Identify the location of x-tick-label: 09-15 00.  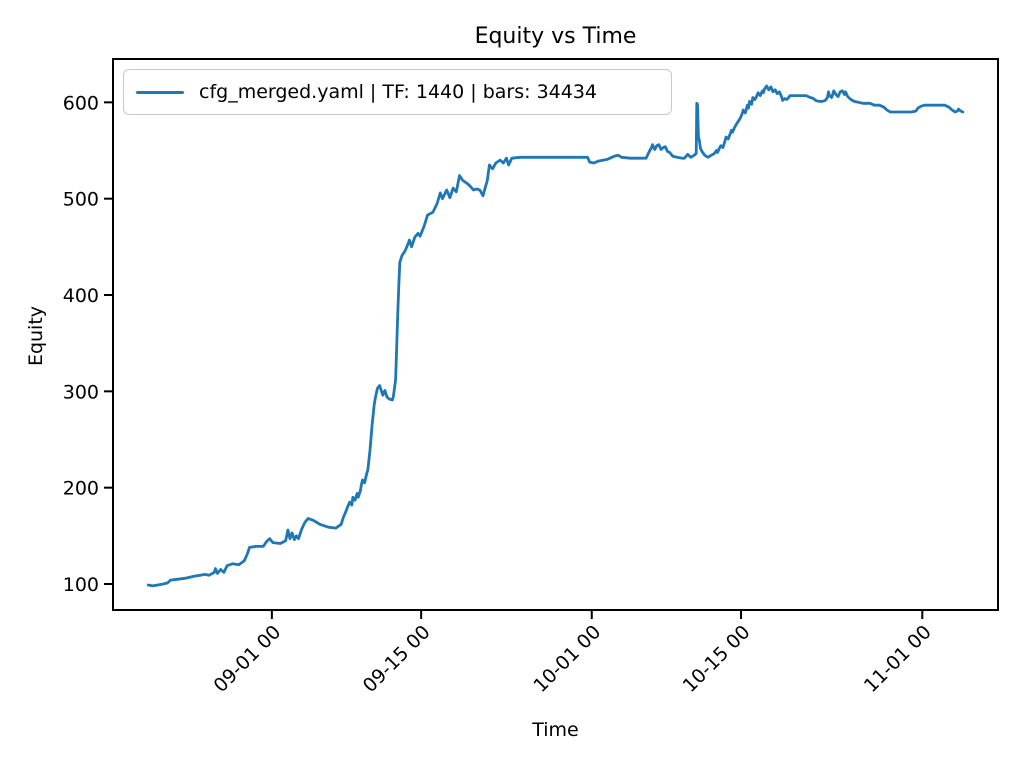
(397, 659).